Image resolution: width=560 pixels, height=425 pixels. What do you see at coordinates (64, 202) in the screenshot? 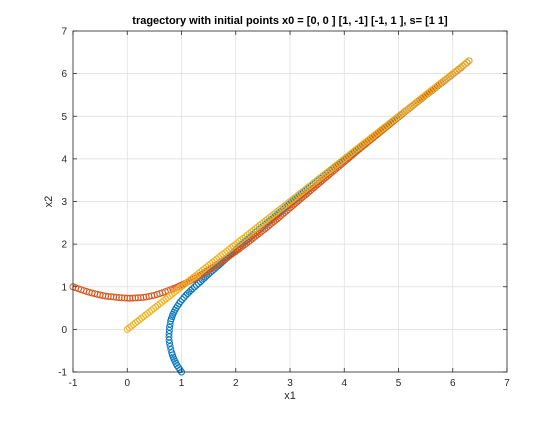
I see `y-tick-label: 3` at bounding box center [64, 202].